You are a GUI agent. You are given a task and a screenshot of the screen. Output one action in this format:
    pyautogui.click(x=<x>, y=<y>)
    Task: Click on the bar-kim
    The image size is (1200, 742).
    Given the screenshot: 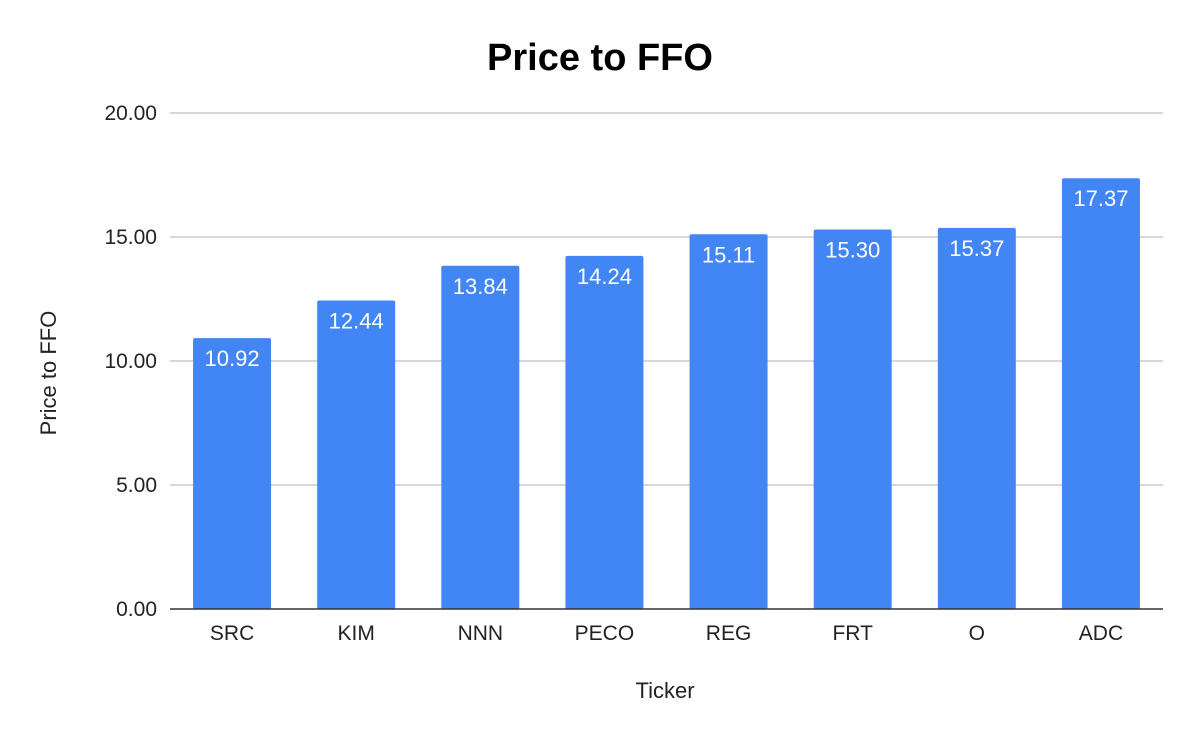 What is the action you would take?
    pyautogui.click(x=356, y=454)
    